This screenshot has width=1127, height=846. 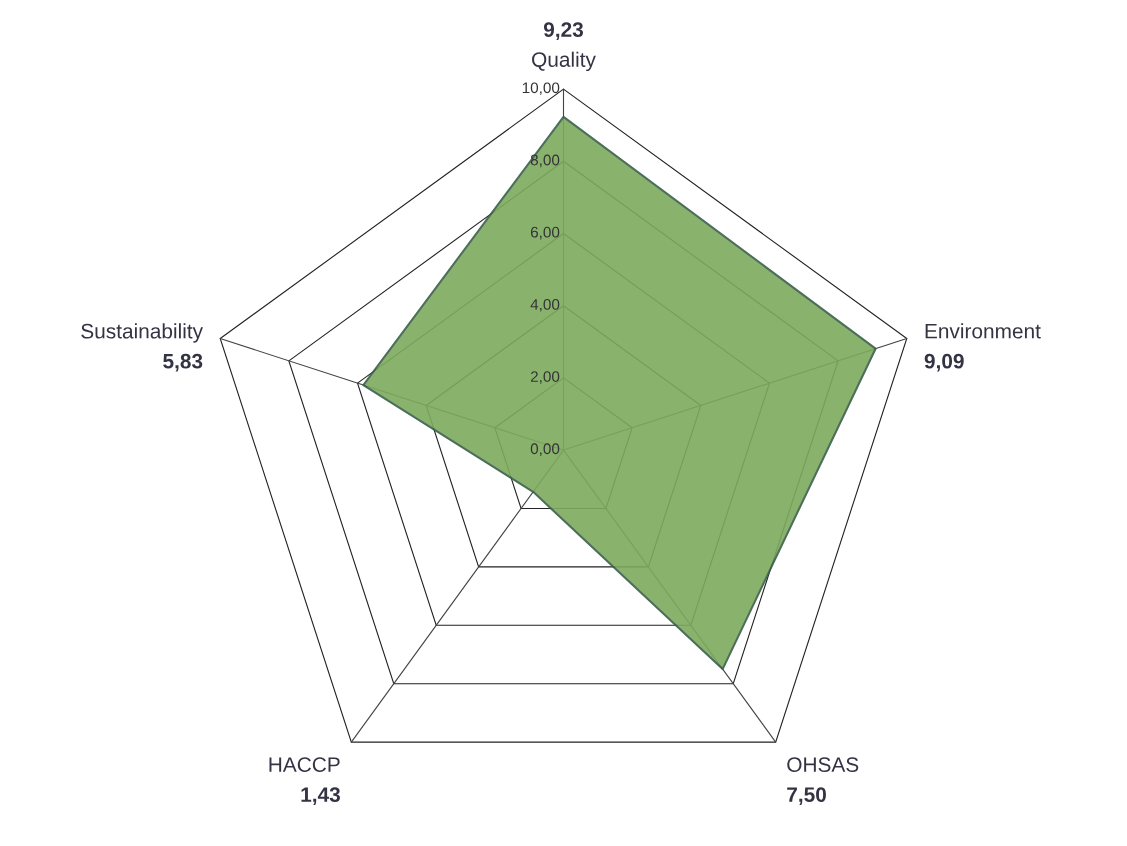 I want to click on y-tick-label: 4,00, so click(x=545, y=305).